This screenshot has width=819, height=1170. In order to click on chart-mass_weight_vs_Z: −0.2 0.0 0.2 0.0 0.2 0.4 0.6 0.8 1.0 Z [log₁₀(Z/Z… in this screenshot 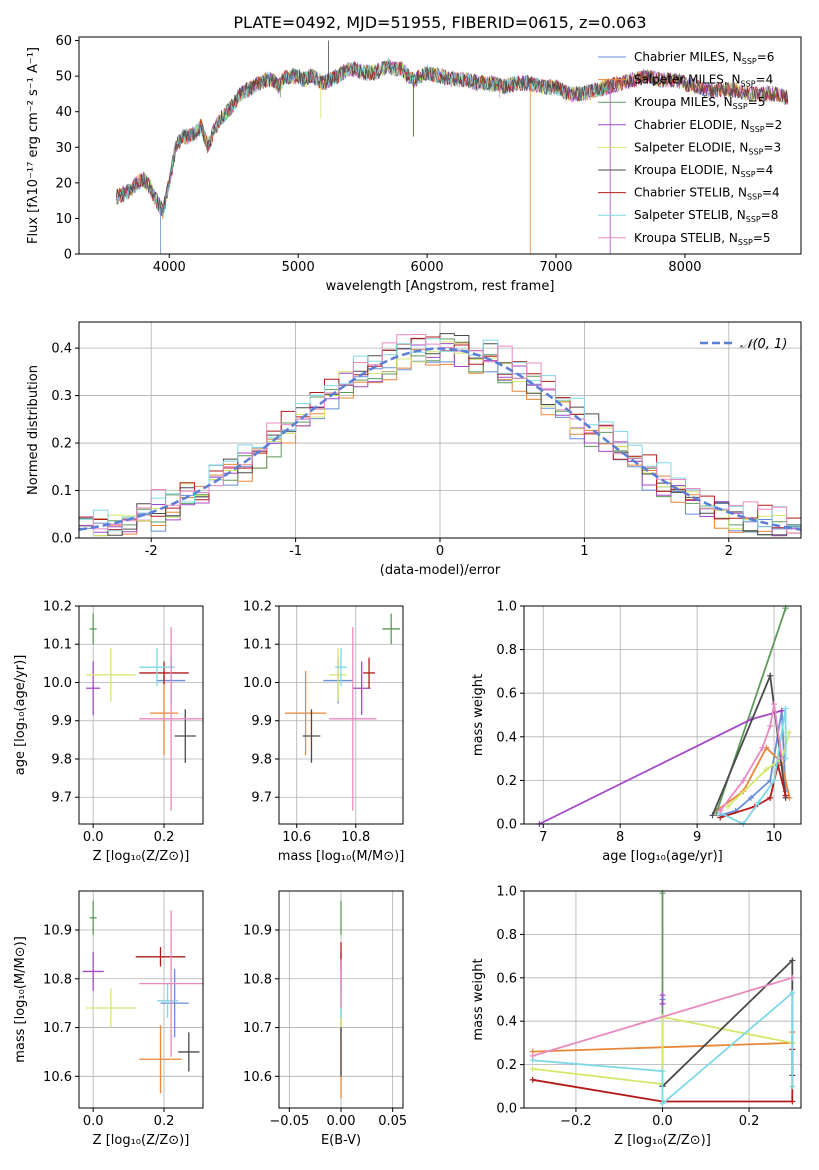, I will do `click(636, 1016)`.